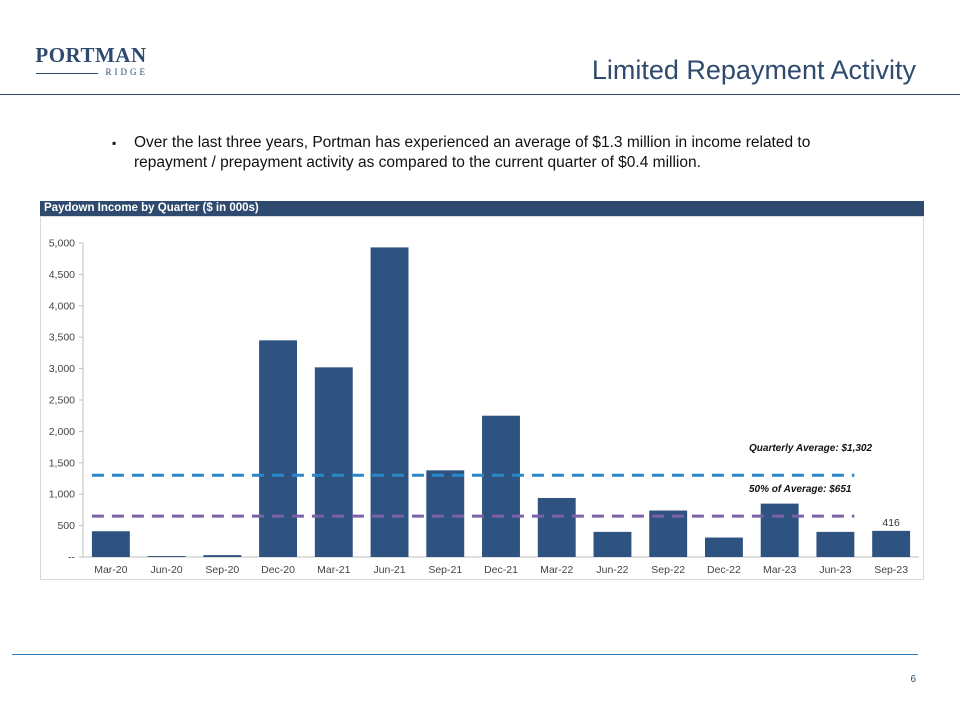 The height and width of the screenshot is (720, 960). I want to click on y-tick-label: 1,500, so click(62, 463).